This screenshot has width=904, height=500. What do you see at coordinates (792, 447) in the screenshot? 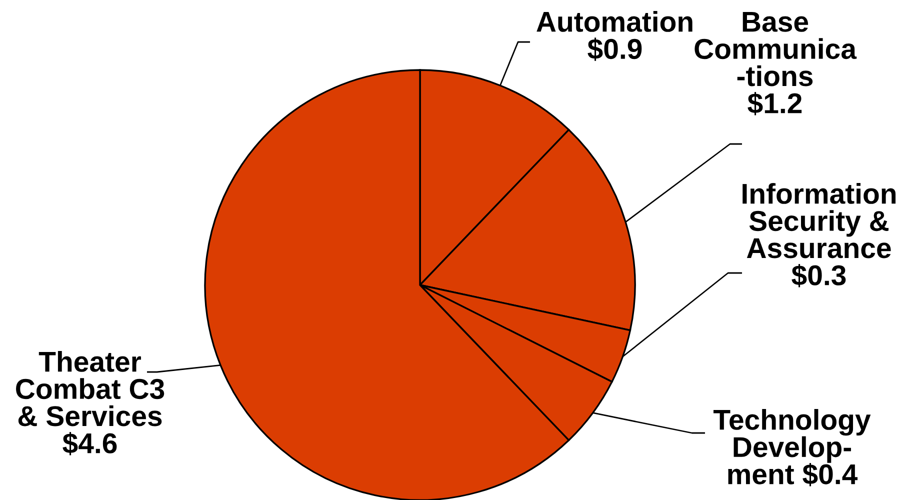
I see `slice-label: Technology Develop- ment $0.4` at bounding box center [792, 447].